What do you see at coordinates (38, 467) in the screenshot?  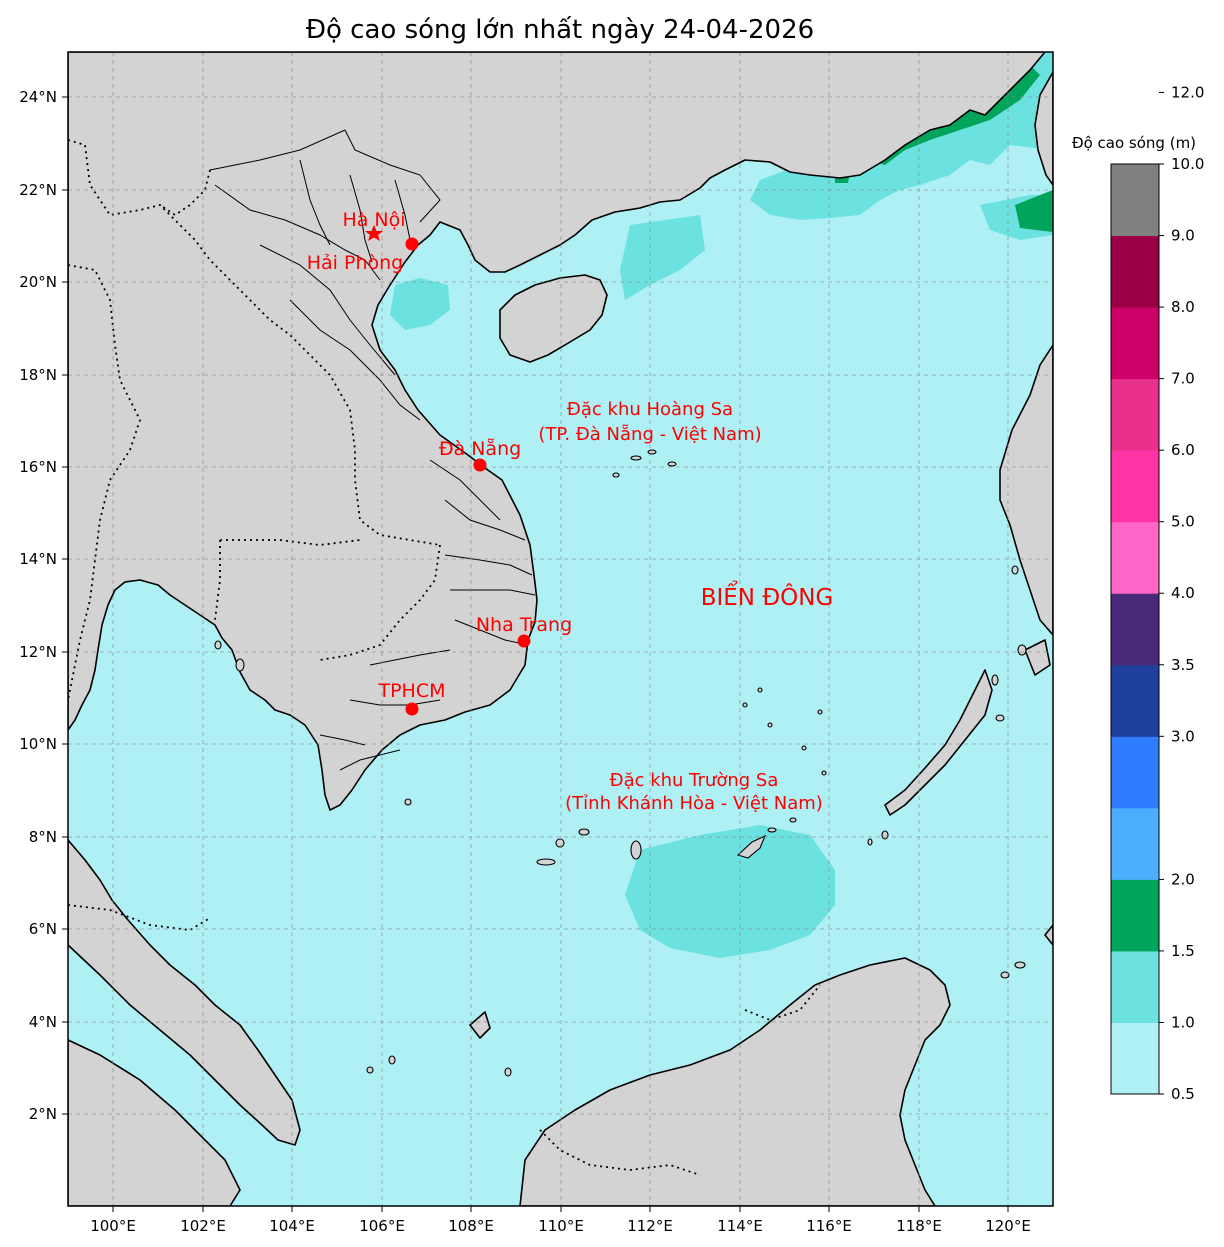 I see `y-tick-label: 16°N` at bounding box center [38, 467].